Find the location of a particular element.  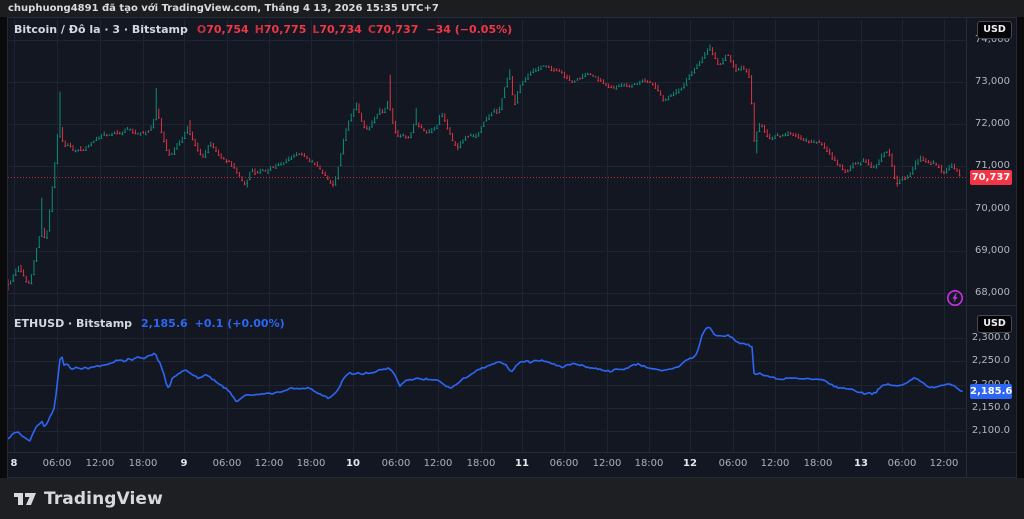

close-number: 70,737 is located at coordinates (397, 29).